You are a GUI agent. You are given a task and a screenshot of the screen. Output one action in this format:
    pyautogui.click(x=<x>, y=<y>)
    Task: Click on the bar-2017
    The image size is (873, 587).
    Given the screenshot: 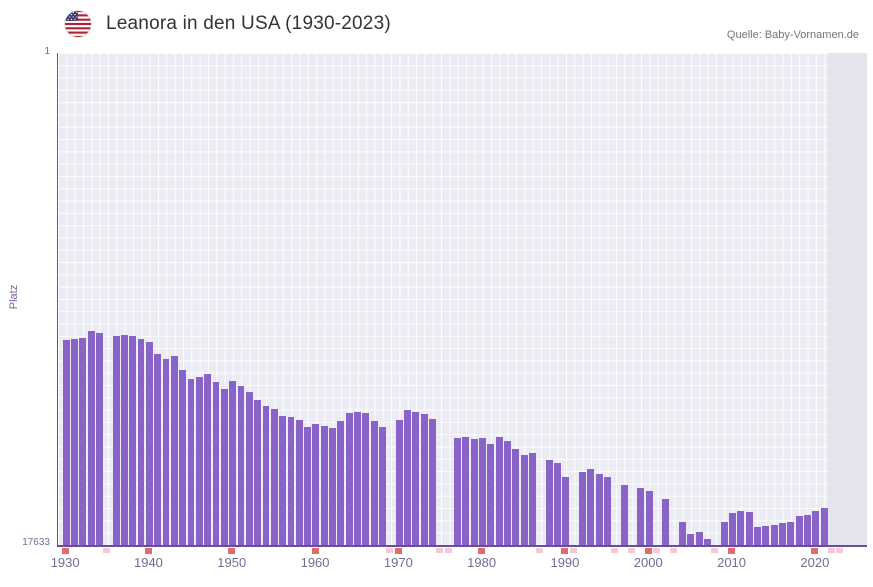 What is the action you would take?
    pyautogui.click(x=791, y=533)
    